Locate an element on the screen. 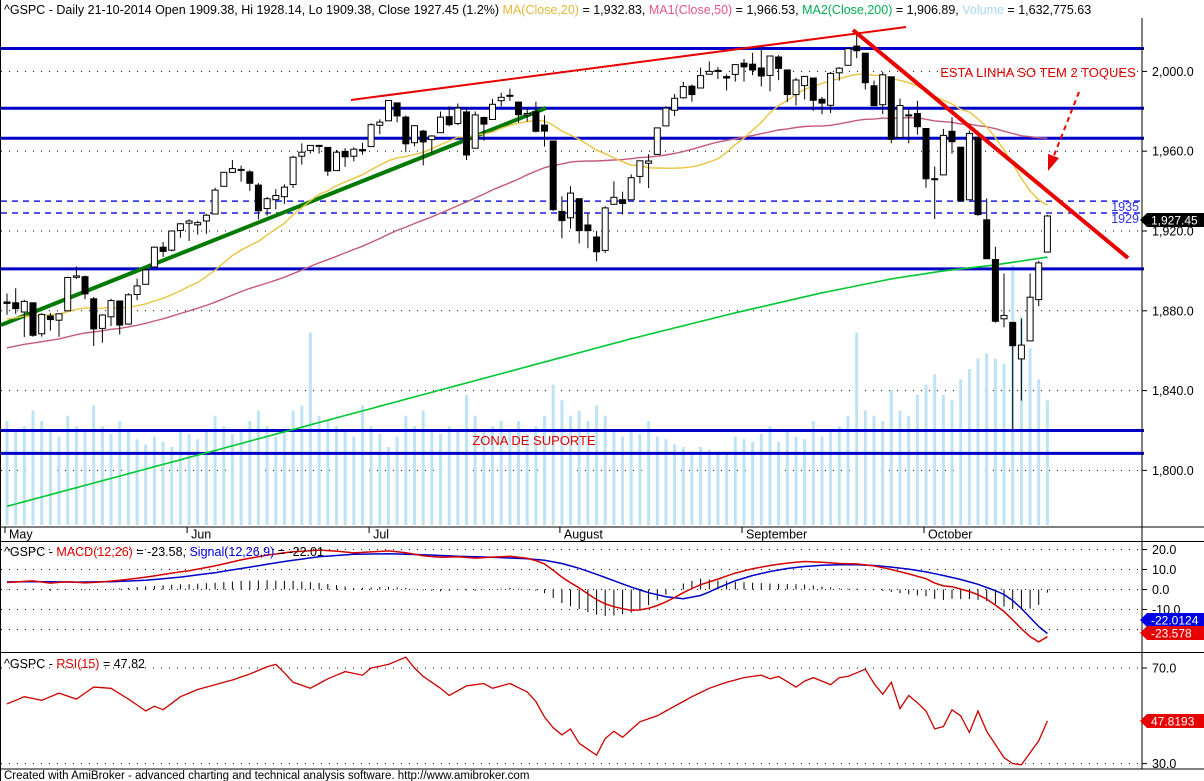  tag-arrow is located at coordinates (1143, 633).